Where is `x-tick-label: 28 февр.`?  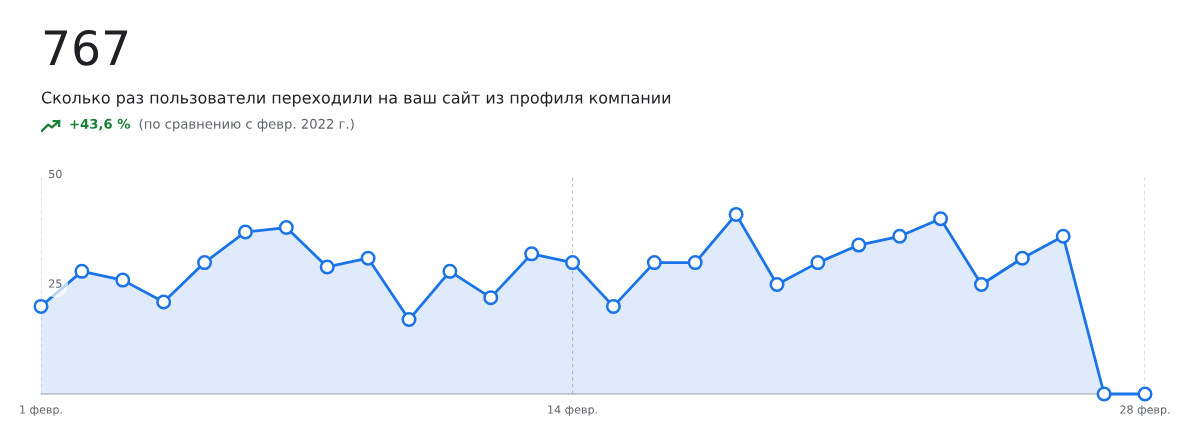
x-tick-label: 28 февр. is located at coordinates (1145, 410).